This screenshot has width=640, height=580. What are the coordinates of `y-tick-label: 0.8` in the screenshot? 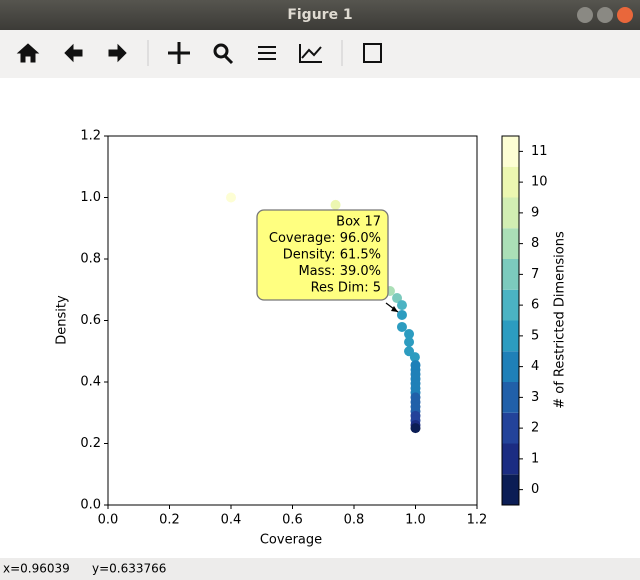 It's located at (90, 259).